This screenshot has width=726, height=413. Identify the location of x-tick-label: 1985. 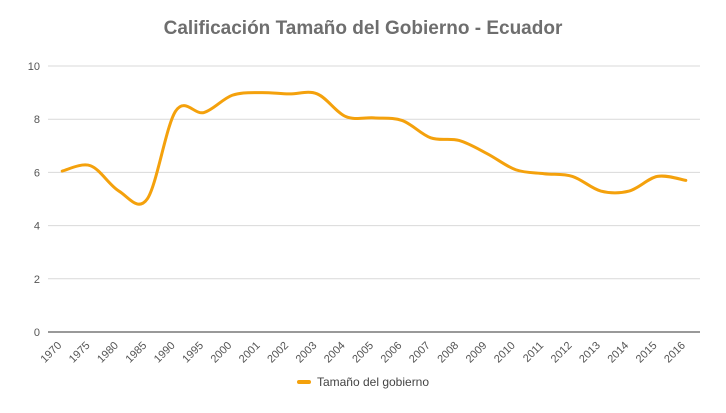
(137, 353).